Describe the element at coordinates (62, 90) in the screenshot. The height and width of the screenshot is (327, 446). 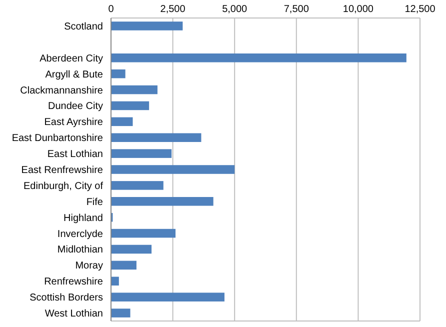
I see `y-tick-label: Clackmannanshire` at that location.